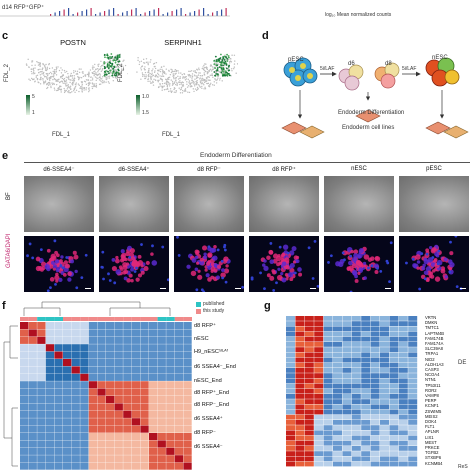  I want to click on legend-min-postn: 1, so click(33, 113).